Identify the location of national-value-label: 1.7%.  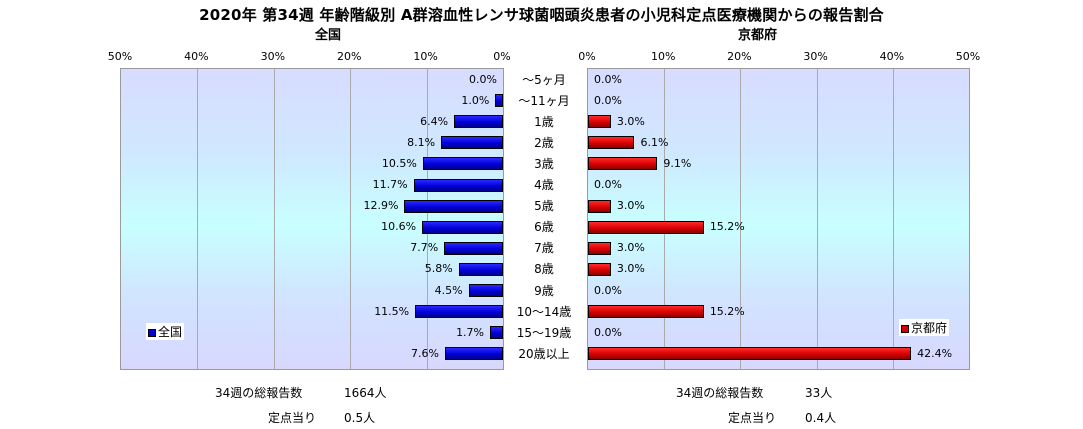
(470, 332).